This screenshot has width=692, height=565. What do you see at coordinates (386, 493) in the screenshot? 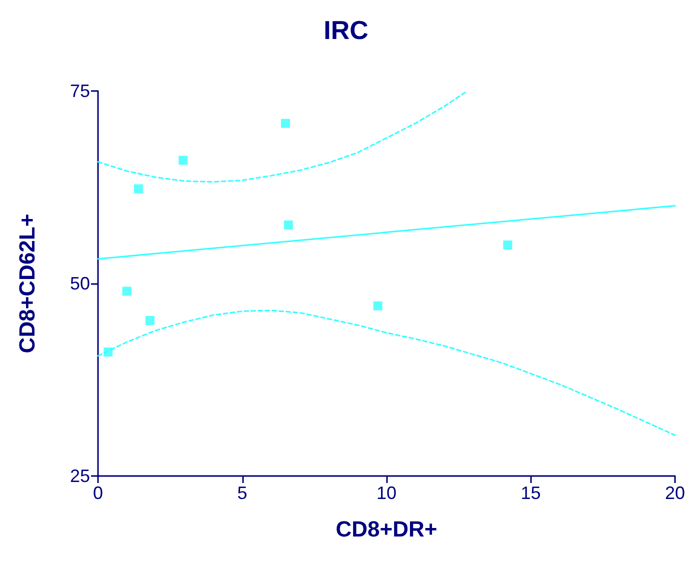
I see `x-tick-label: 10` at bounding box center [386, 493].